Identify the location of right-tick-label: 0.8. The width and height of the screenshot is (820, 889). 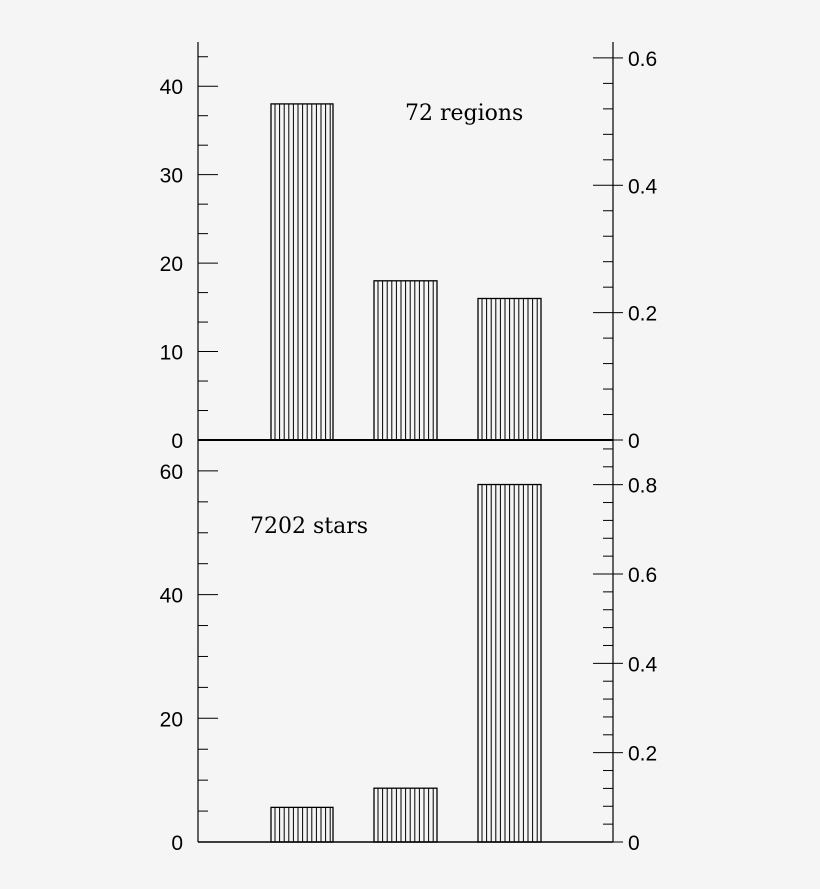
(642, 486).